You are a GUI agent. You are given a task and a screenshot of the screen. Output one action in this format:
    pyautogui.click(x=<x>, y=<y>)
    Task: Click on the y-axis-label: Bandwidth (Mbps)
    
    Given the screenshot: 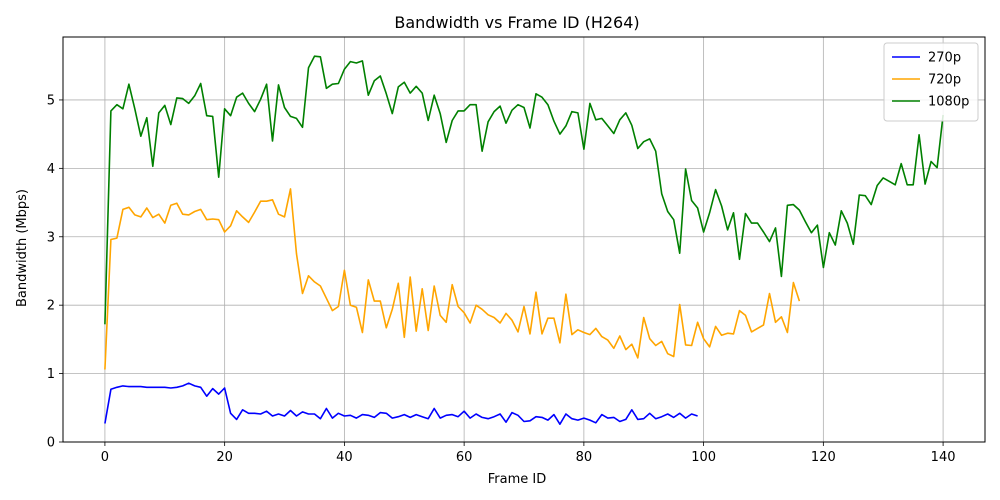 What is the action you would take?
    pyautogui.click(x=22, y=248)
    